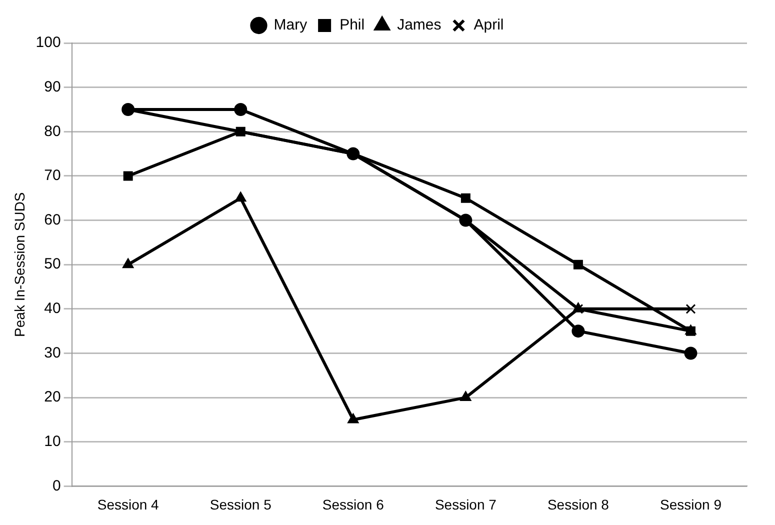 This screenshot has height=525, width=775. I want to click on y-tick-label: 60, so click(52, 219).